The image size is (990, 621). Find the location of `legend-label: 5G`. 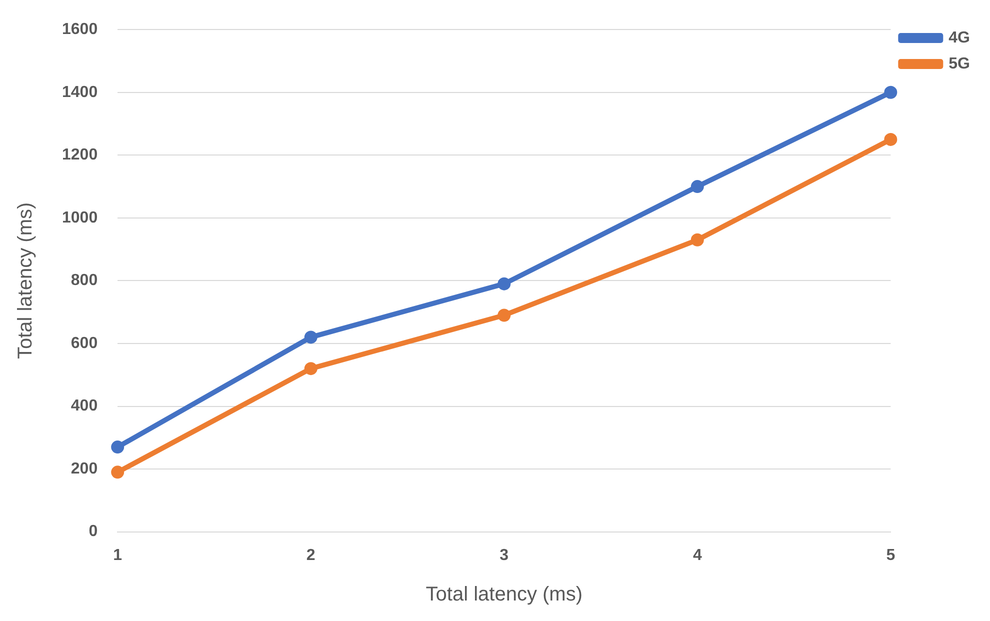

legend-label: 5G is located at coordinates (959, 63).